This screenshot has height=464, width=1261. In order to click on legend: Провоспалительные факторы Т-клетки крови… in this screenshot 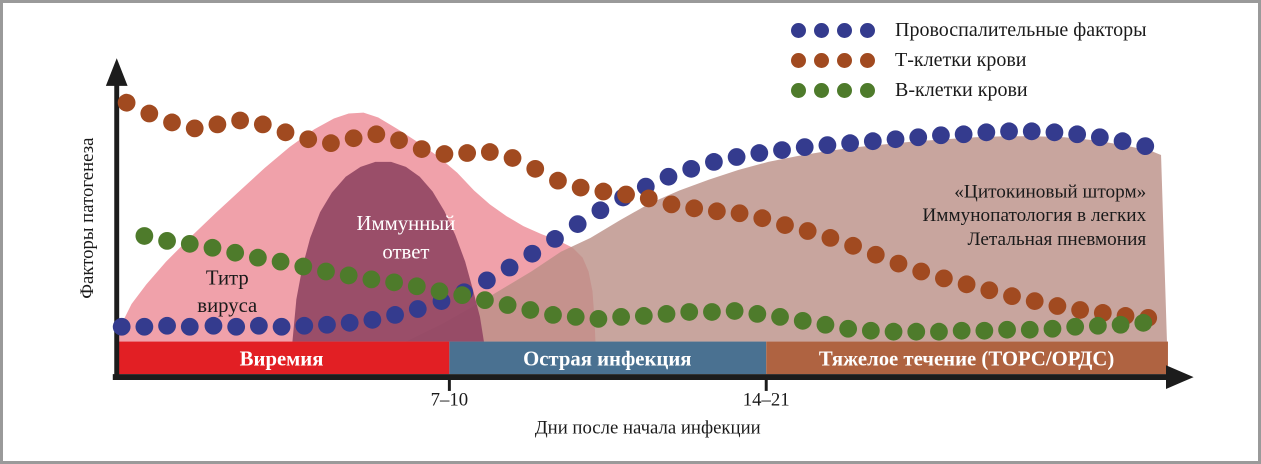, I will do `click(969, 60)`.